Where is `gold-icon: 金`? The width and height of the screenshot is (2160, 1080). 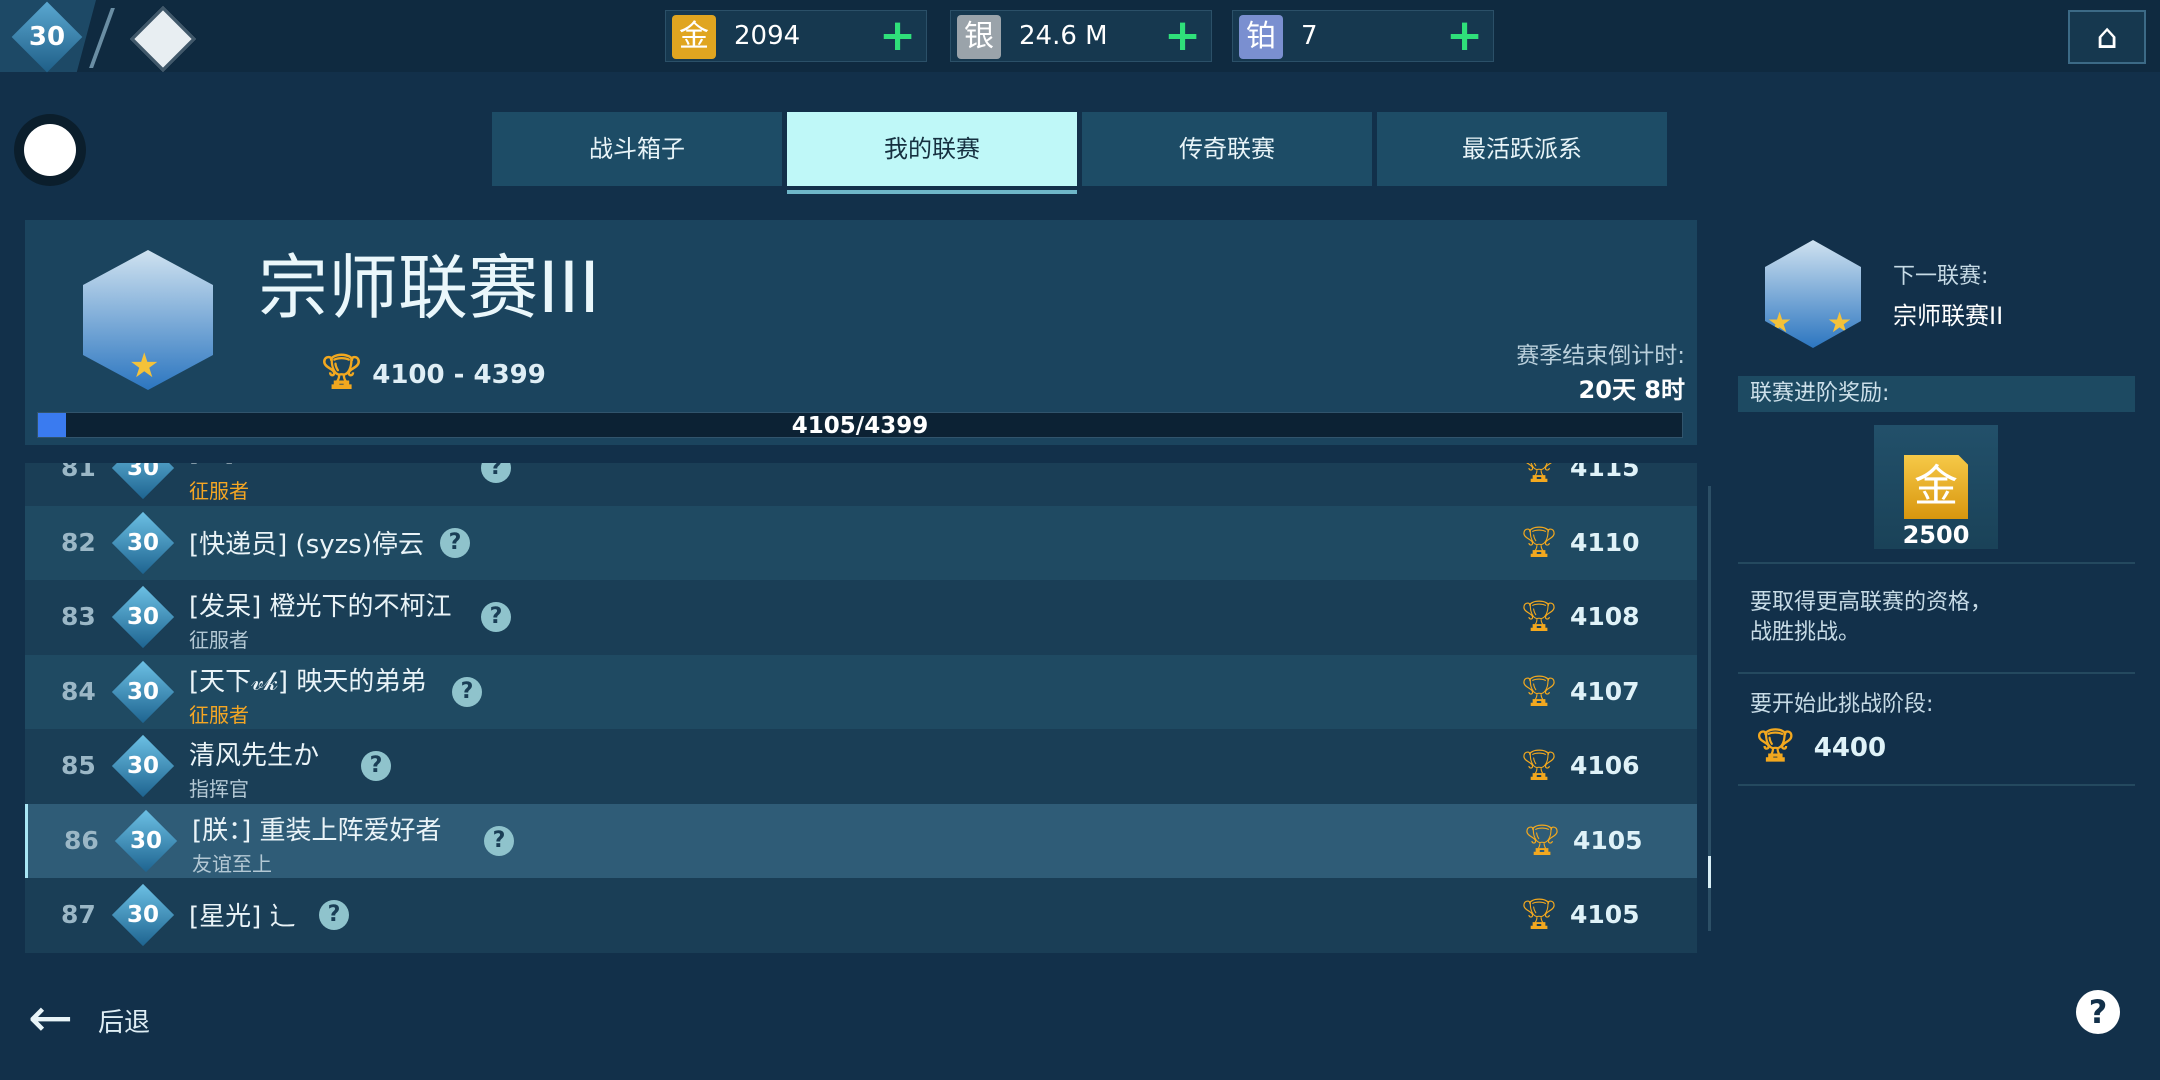
gold-icon: 金 is located at coordinates (1936, 487).